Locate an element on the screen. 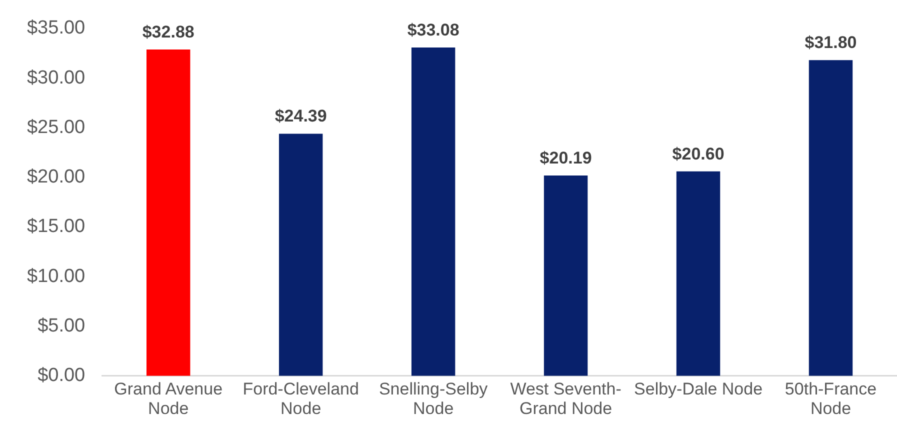 The height and width of the screenshot is (423, 897). data-label: $20.60 is located at coordinates (698, 154).